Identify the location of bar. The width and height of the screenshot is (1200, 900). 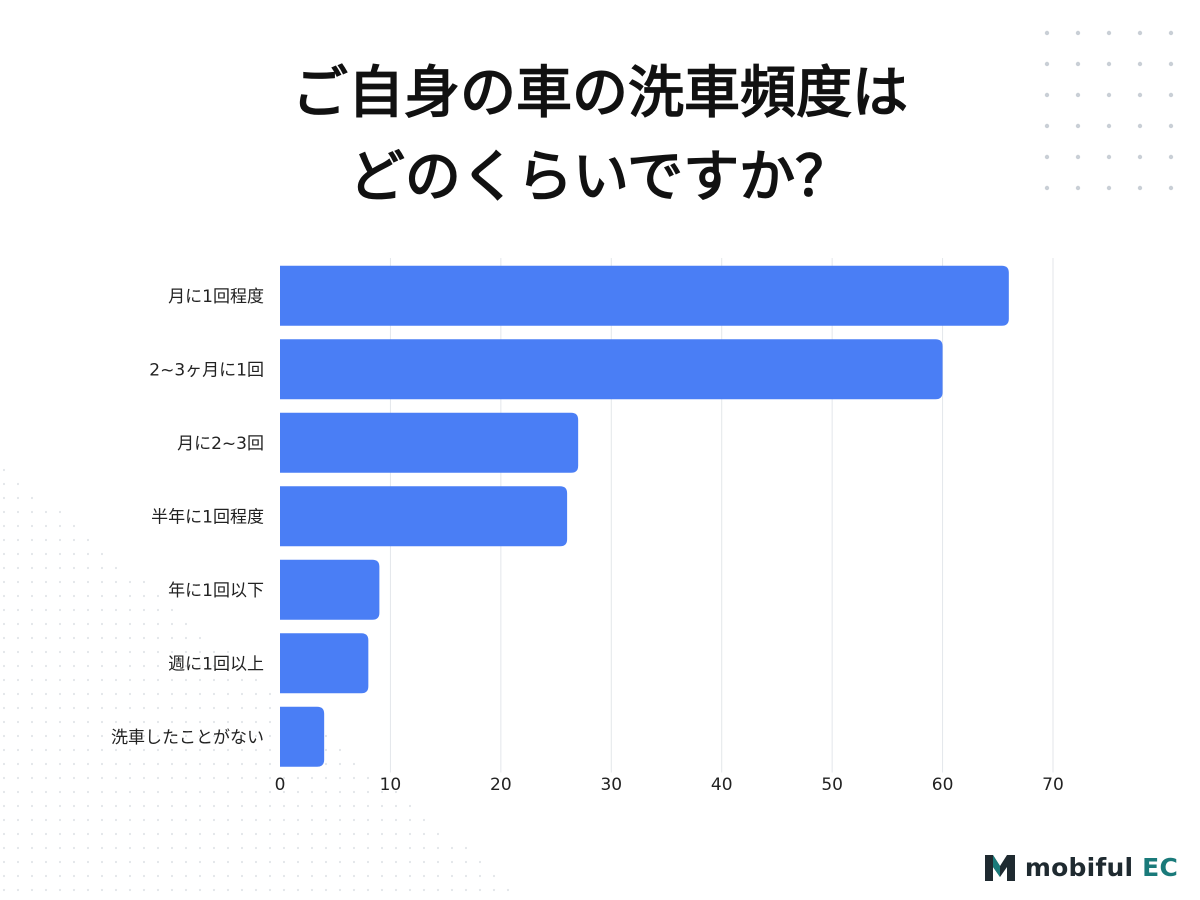
(611, 369).